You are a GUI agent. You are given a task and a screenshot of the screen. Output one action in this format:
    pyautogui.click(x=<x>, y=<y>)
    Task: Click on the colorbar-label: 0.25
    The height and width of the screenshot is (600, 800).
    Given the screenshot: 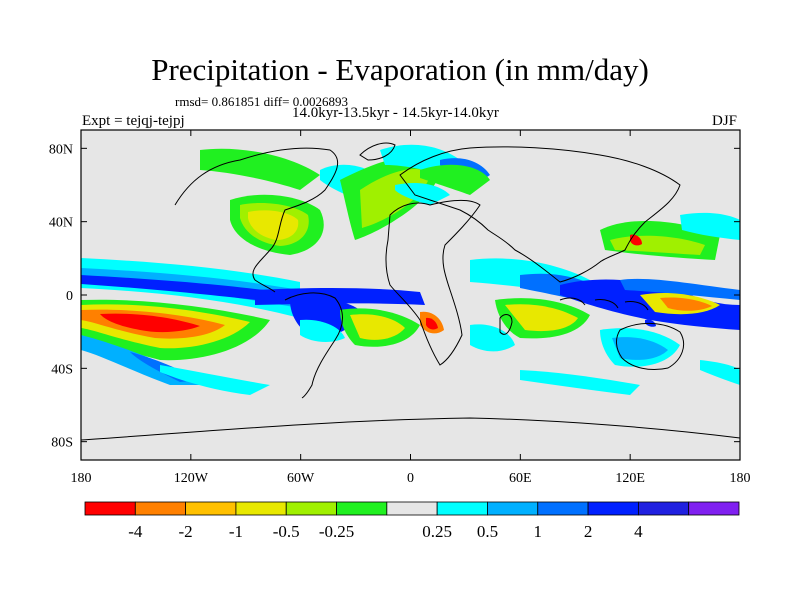 What is the action you would take?
    pyautogui.click(x=437, y=531)
    